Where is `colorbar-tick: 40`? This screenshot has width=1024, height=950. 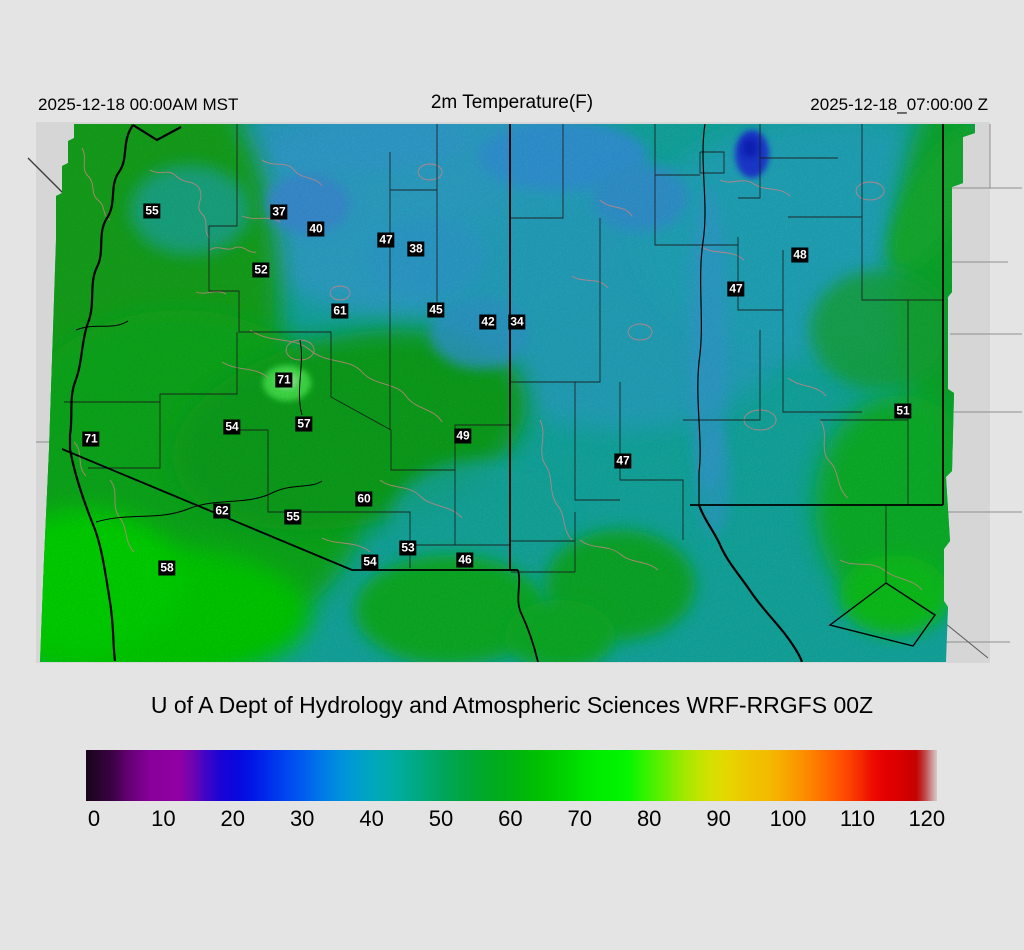
colorbar-tick: 40 is located at coordinates (371, 818).